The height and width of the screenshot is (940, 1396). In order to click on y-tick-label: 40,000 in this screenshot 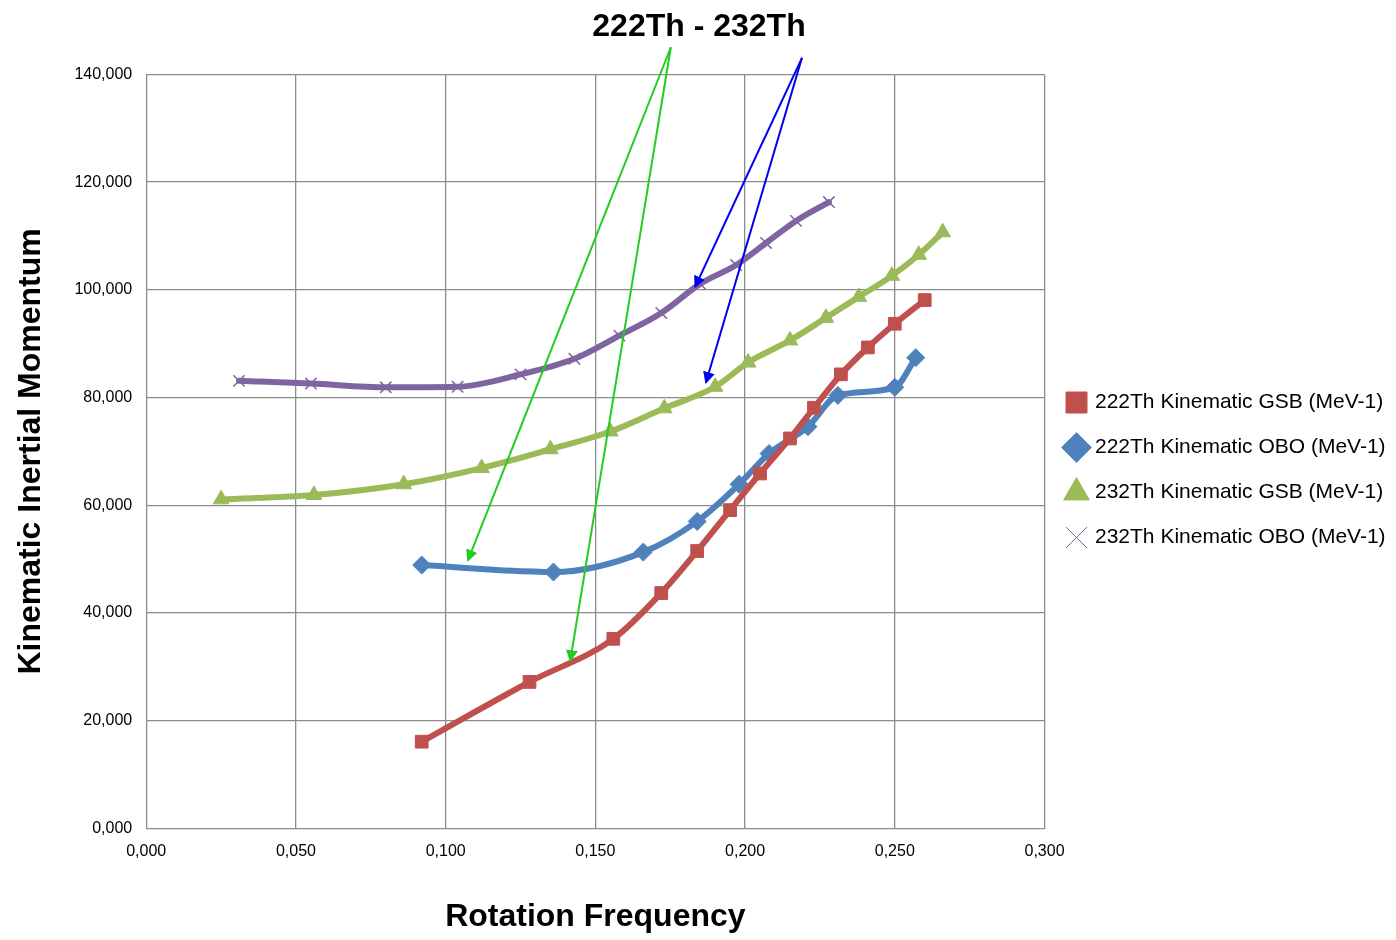, I will do `click(108, 612)`.